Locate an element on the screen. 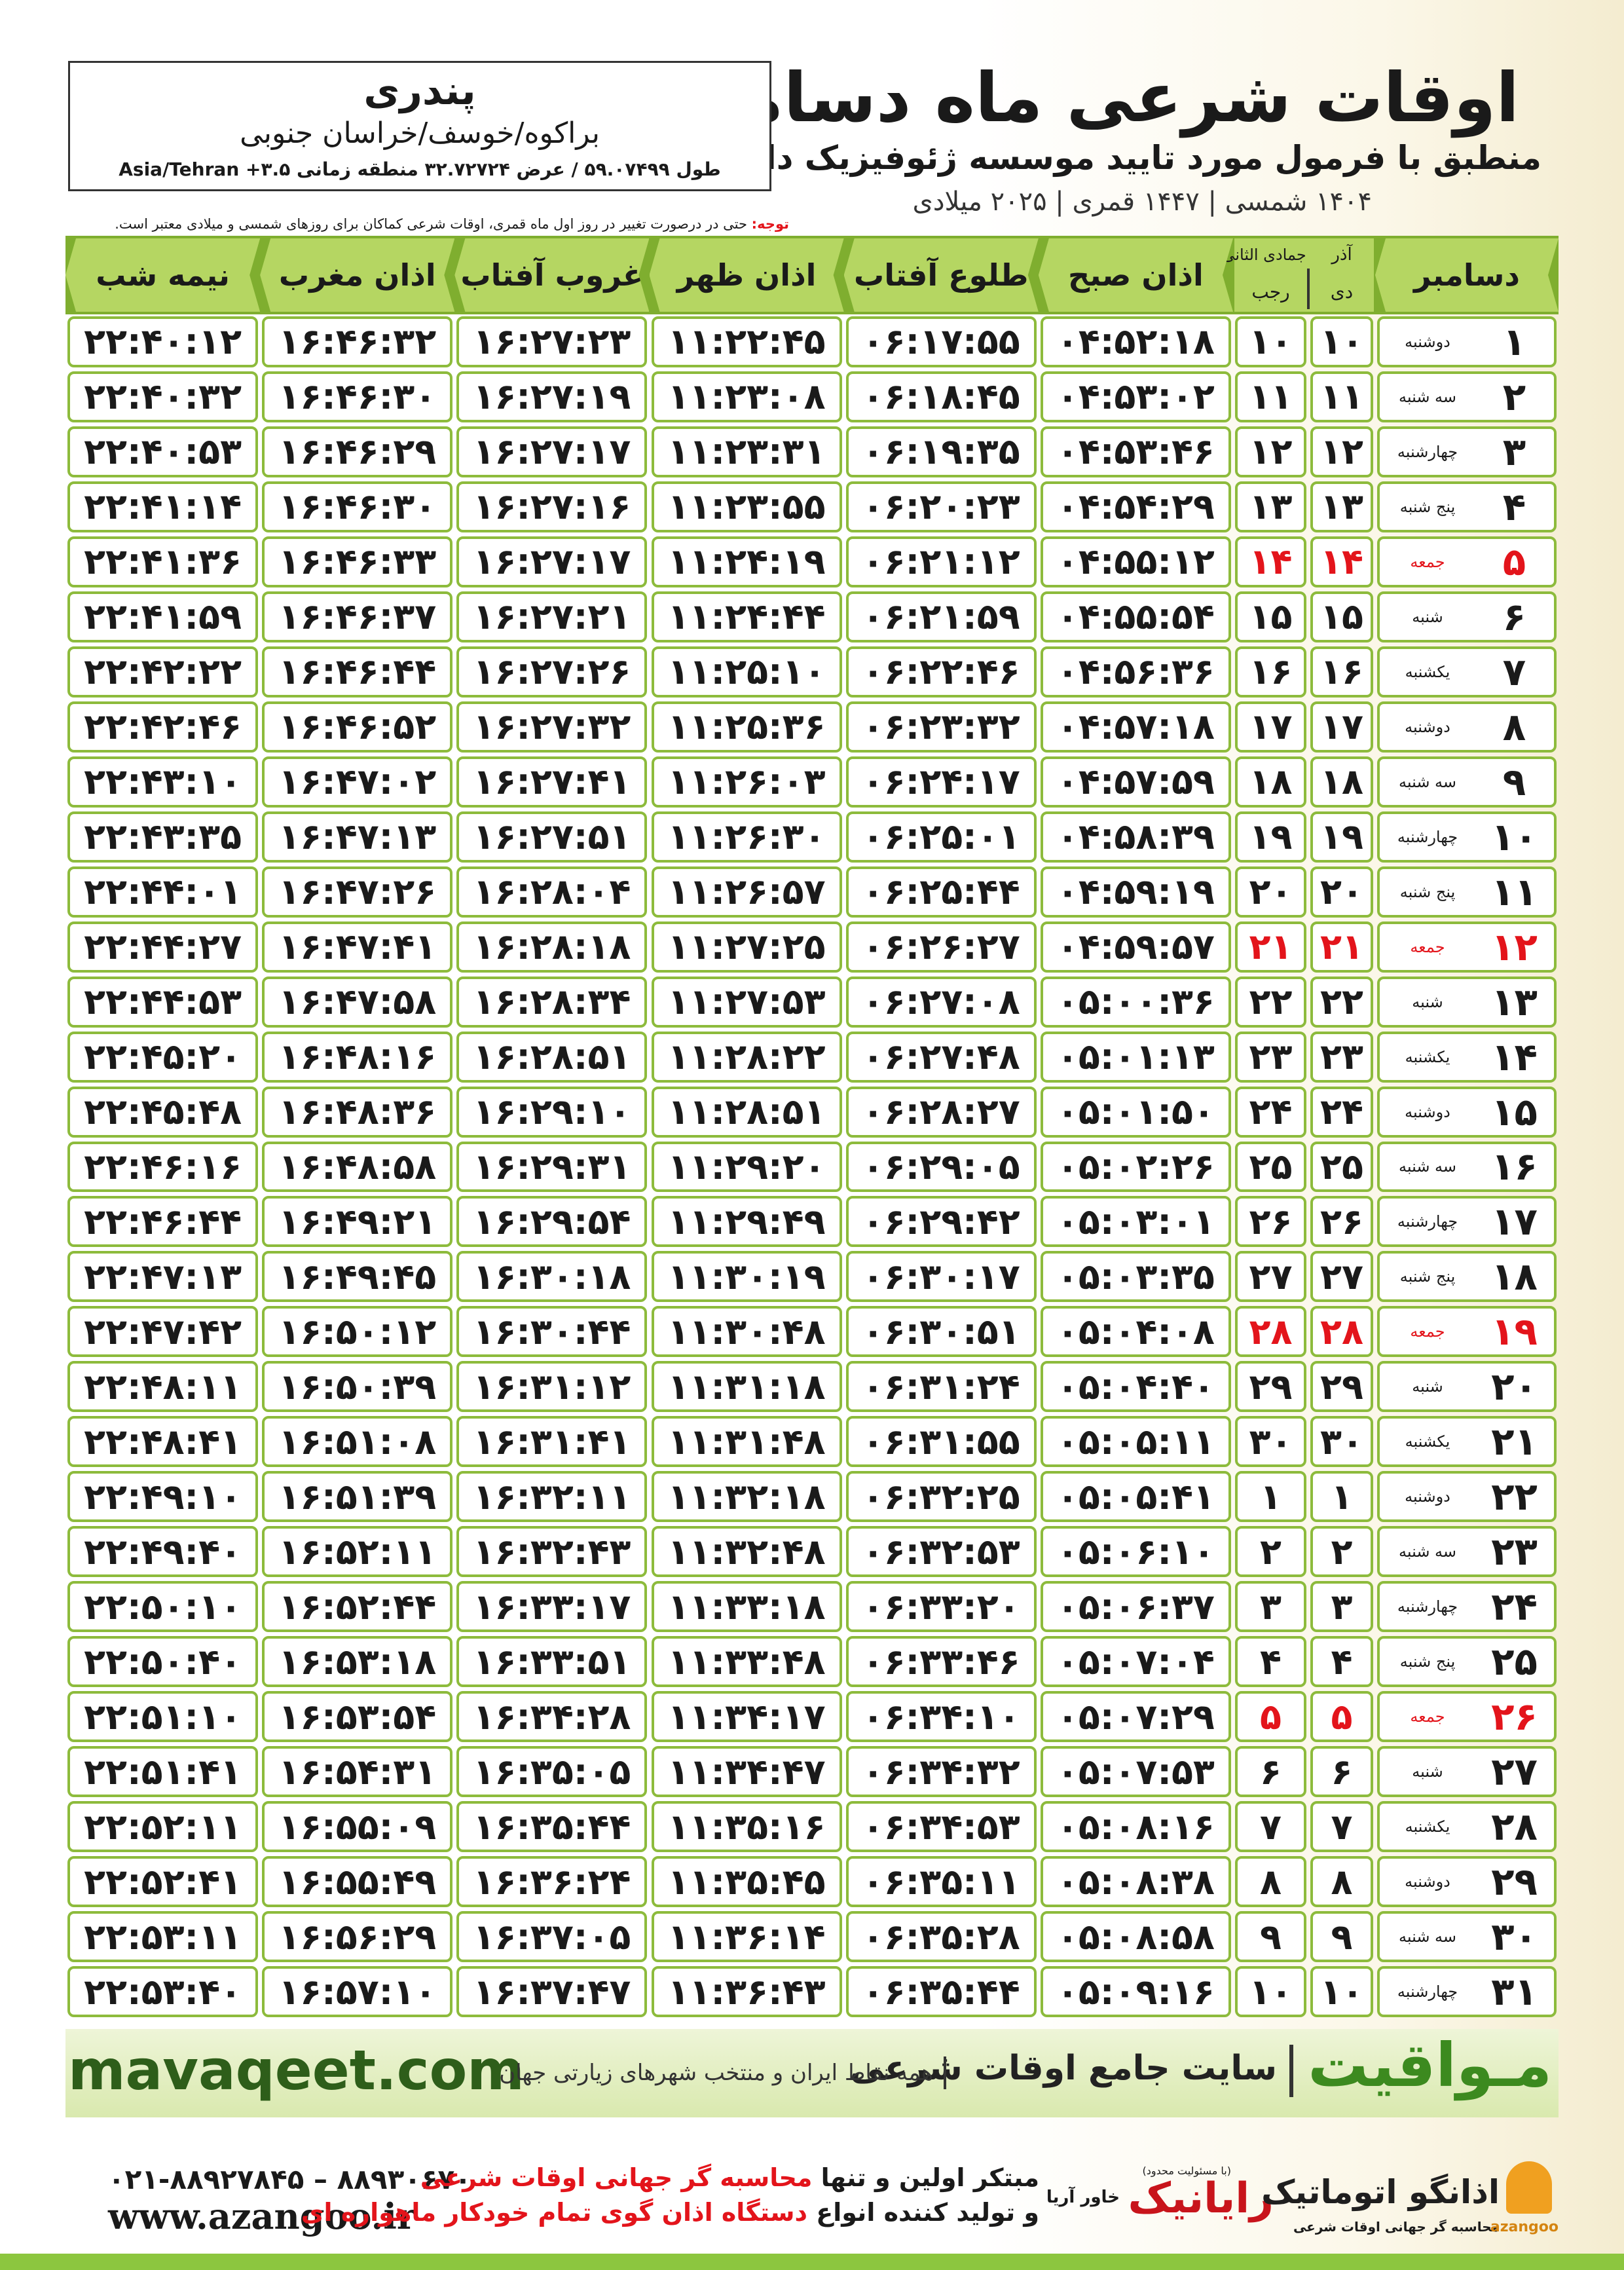  time-cell: ۱۱:۳۶:۱۴ is located at coordinates (746, 1937).